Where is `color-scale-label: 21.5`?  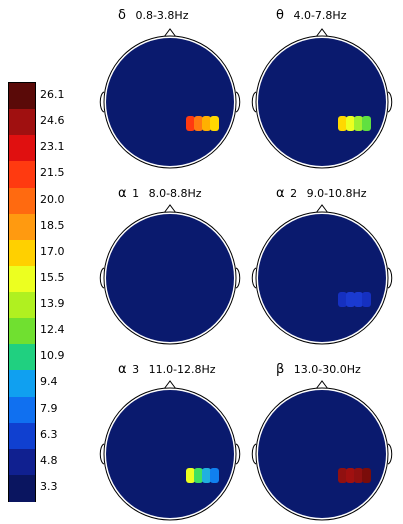
color-scale-label: 21.5 is located at coordinates (52, 173).